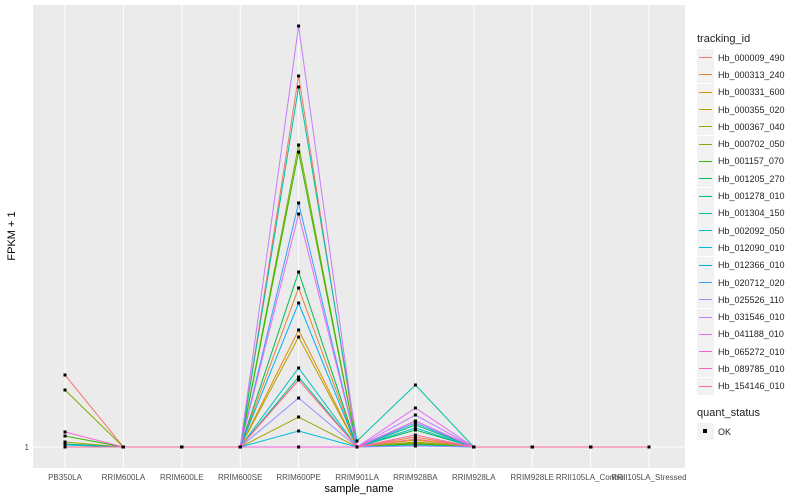  Describe the element at coordinates (124, 477) in the screenshot. I see `x-tick-label: RRIM600LA` at that location.